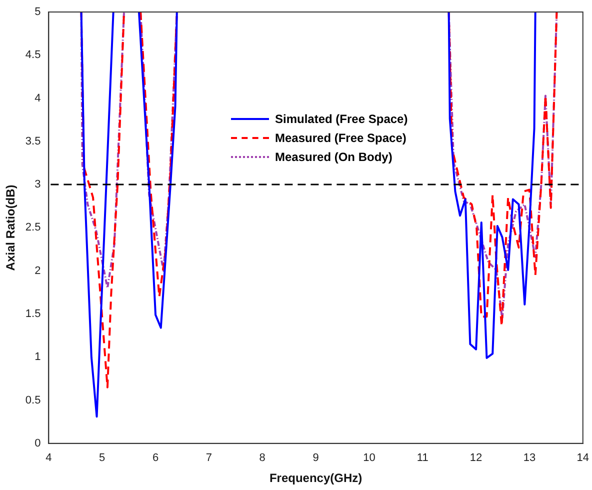 The image size is (592, 490). I want to click on x-tick-label: 9, so click(315, 458).